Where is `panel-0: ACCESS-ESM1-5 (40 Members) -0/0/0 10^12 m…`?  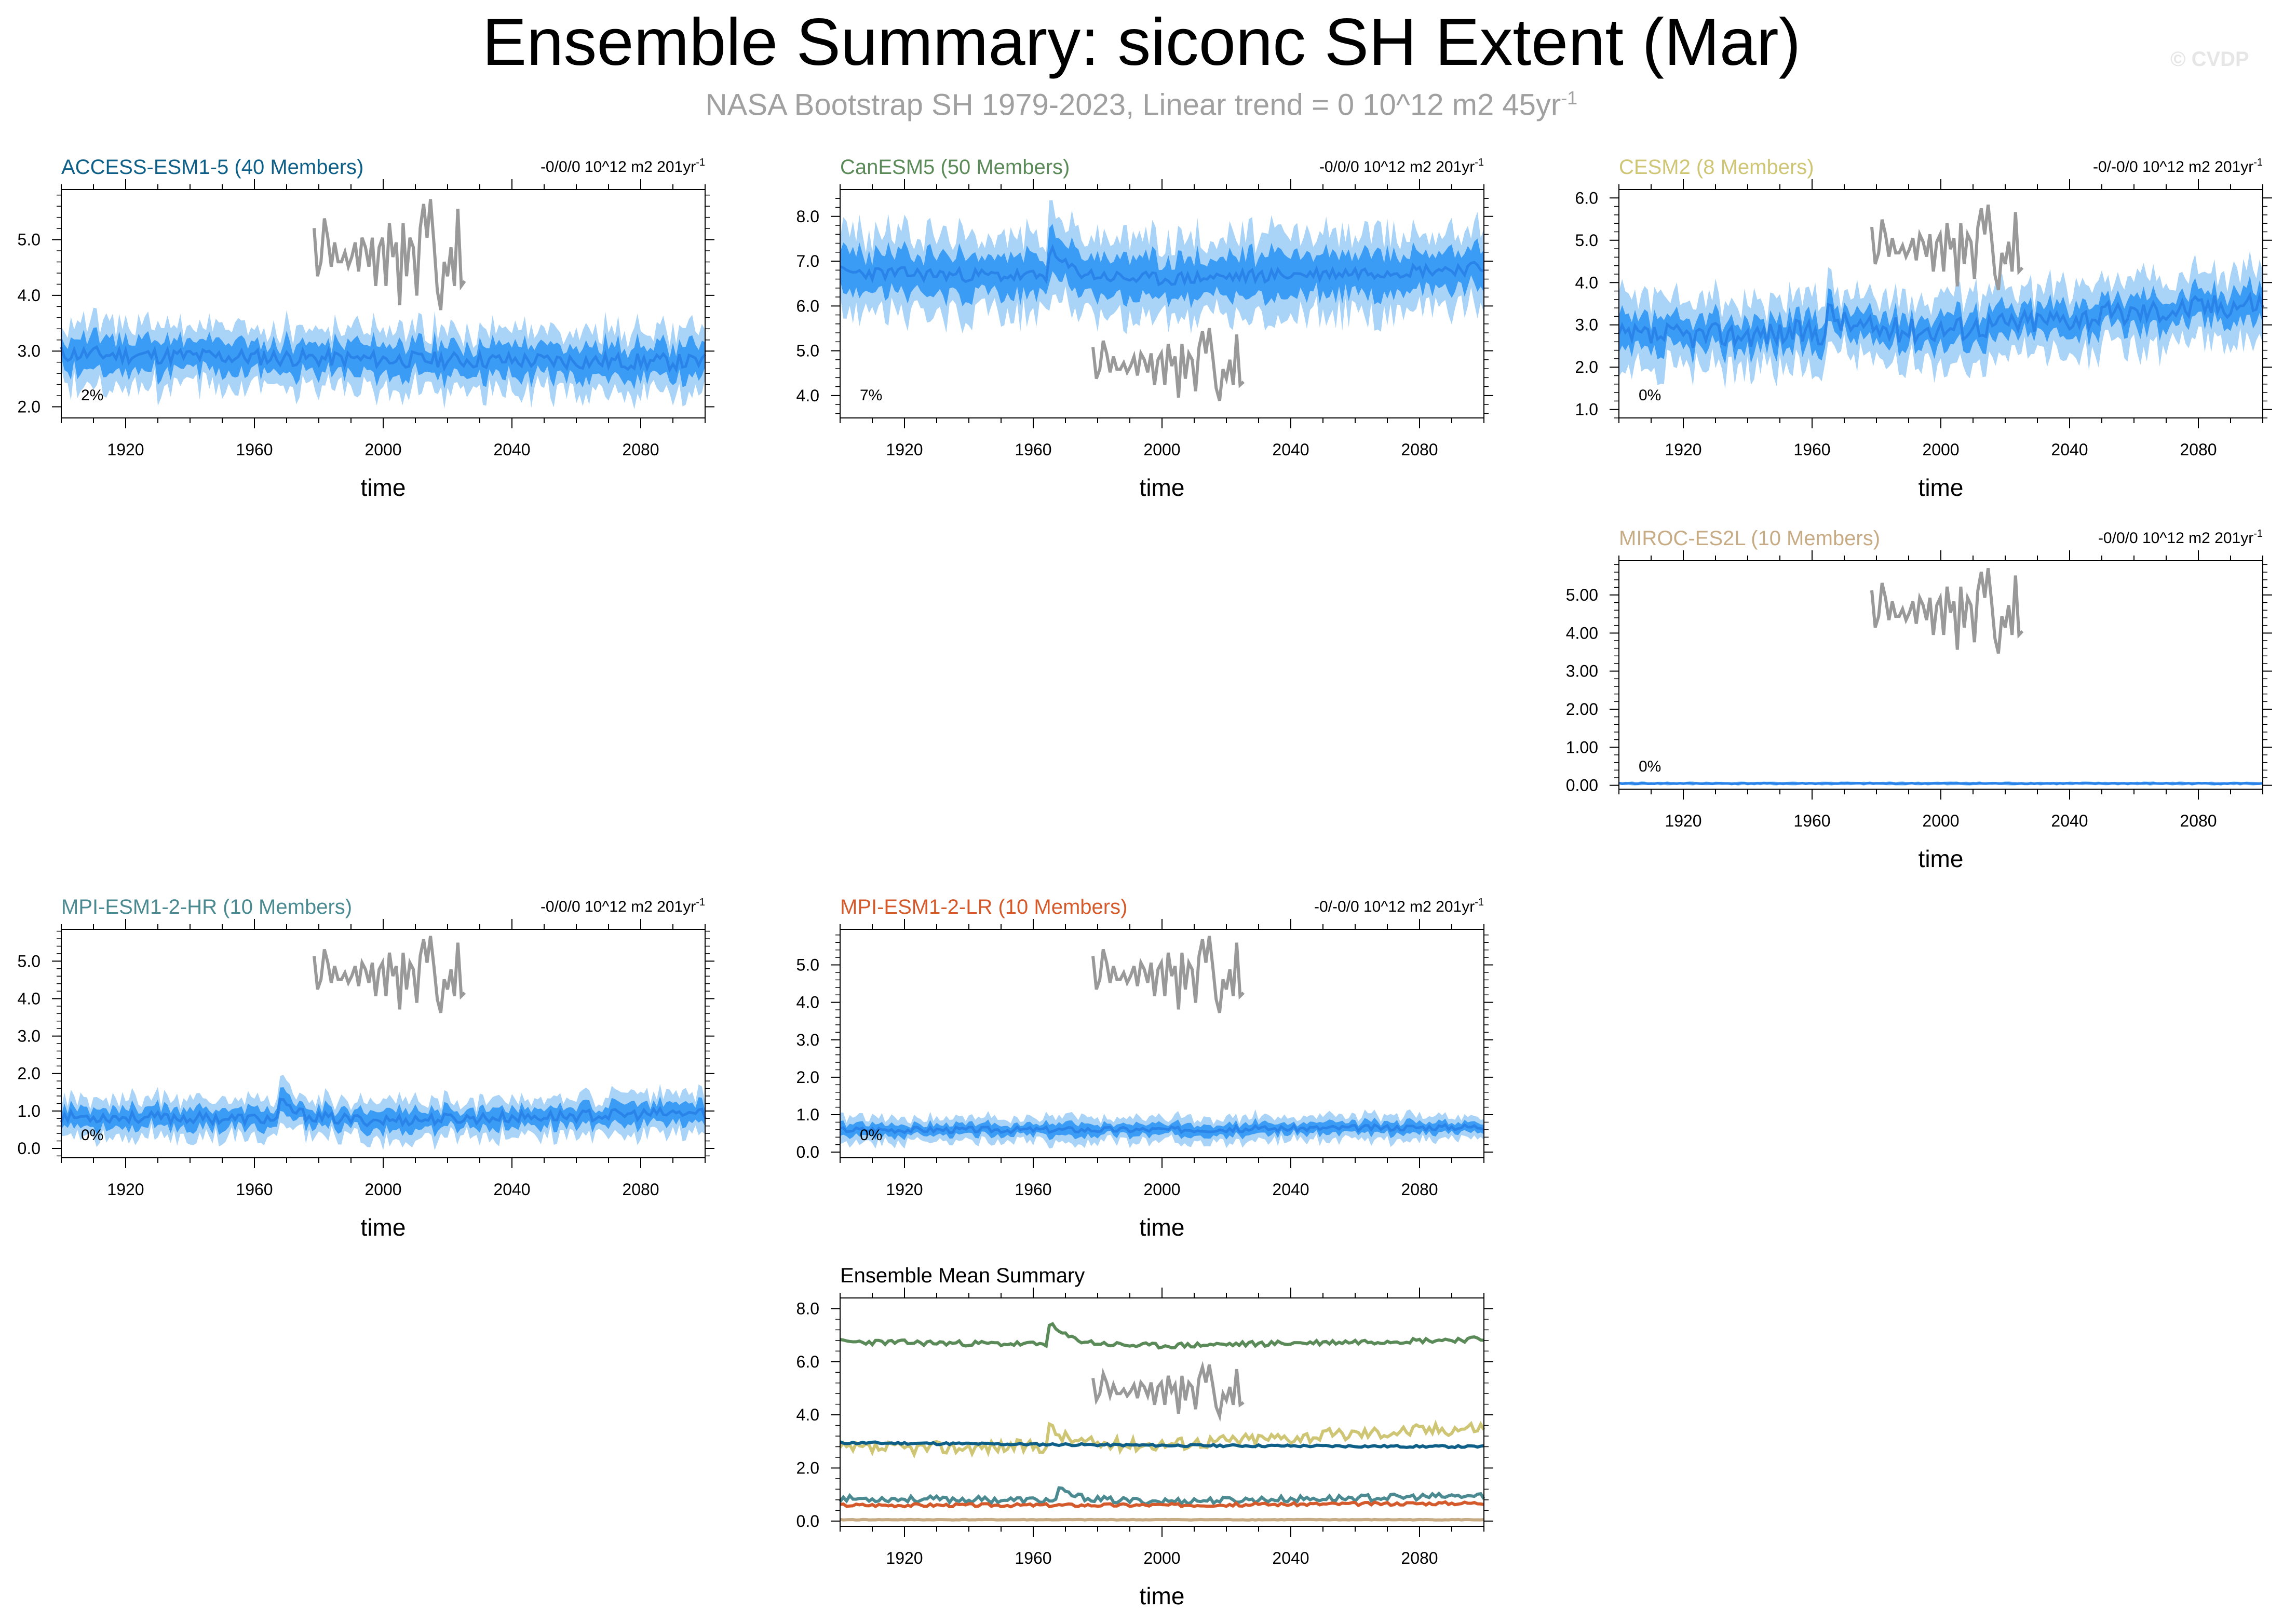
panel-0: ACCESS-ESM1-5 (40 Members) -0/0/0 10^12 m… is located at coordinates (366, 329).